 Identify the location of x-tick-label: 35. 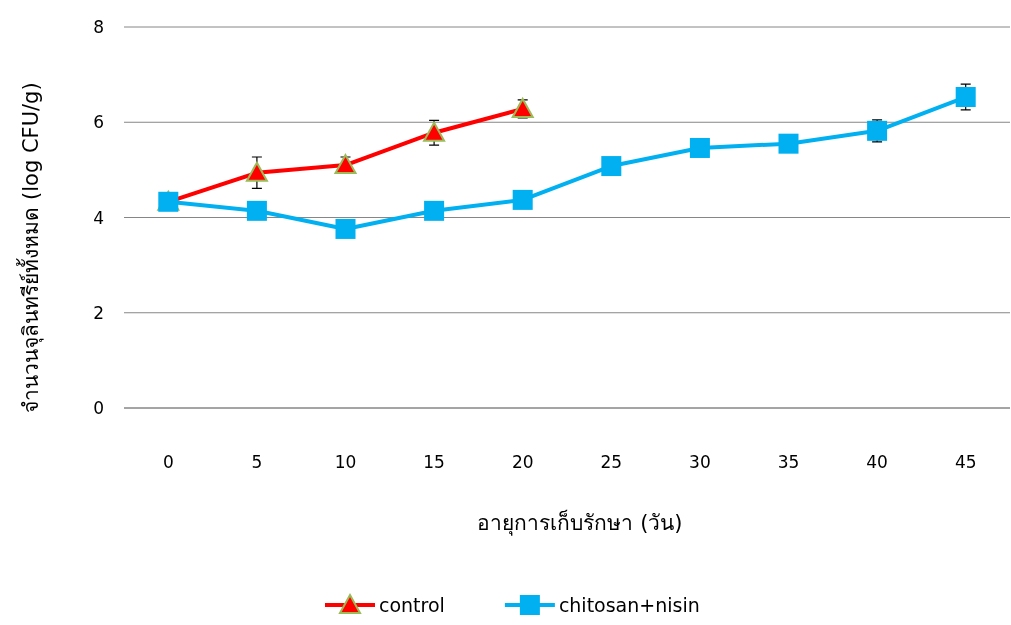
(788, 462).